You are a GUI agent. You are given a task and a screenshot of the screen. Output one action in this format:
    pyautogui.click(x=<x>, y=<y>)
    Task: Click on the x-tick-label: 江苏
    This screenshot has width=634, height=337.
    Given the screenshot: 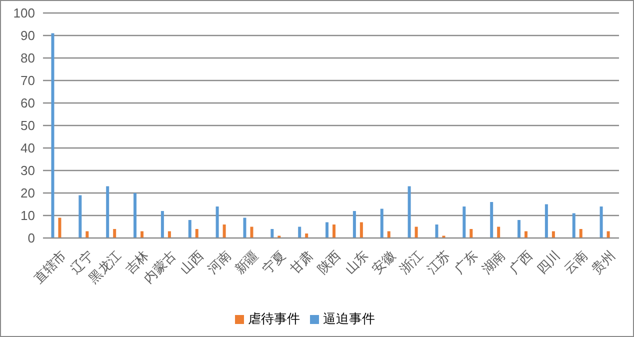 What is the action you would take?
    pyautogui.click(x=439, y=263)
    